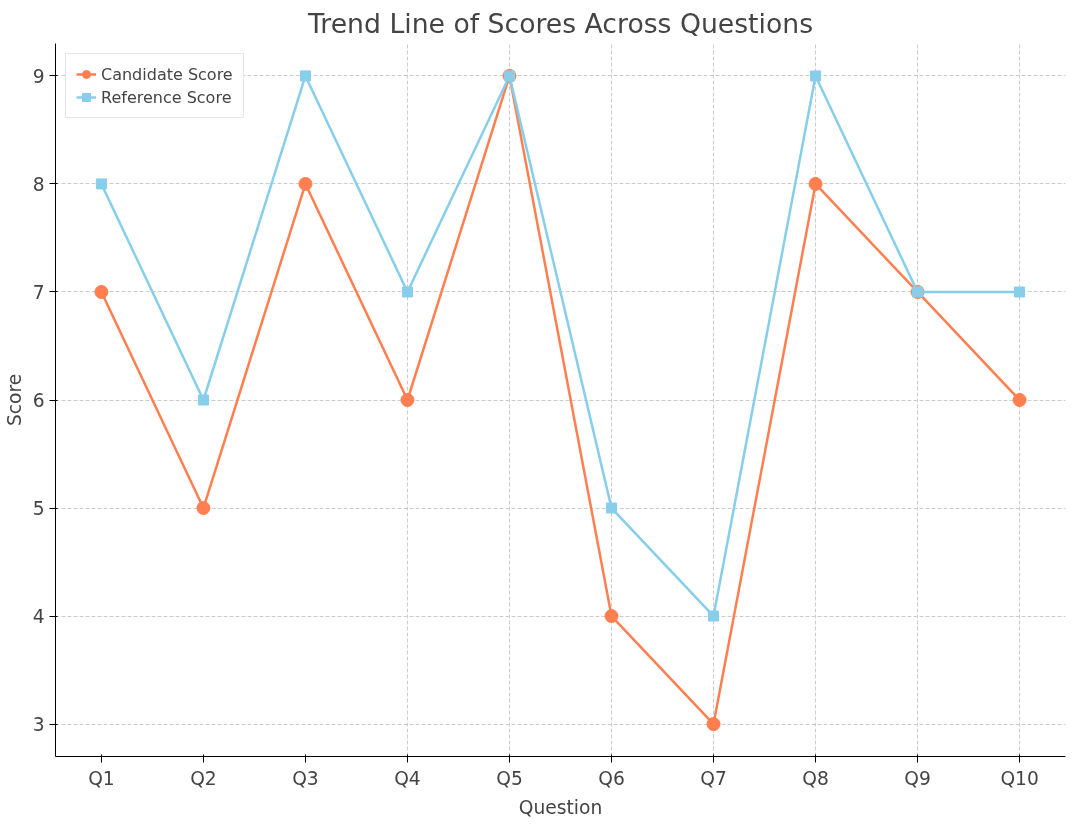 Image resolution: width=1086 pixels, height=832 pixels. Describe the element at coordinates (815, 778) in the screenshot. I see `x-tick-label: Q8` at that location.